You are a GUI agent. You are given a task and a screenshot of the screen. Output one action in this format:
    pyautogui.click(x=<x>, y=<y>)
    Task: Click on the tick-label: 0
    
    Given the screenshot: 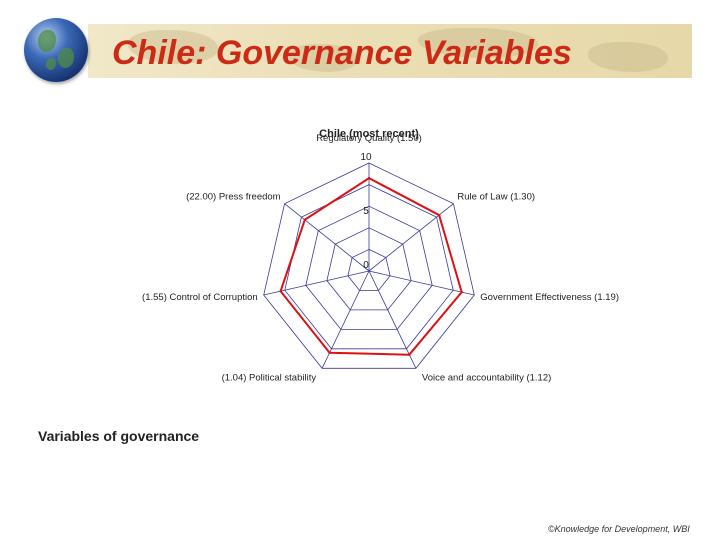 What is the action you would take?
    pyautogui.click(x=366, y=265)
    